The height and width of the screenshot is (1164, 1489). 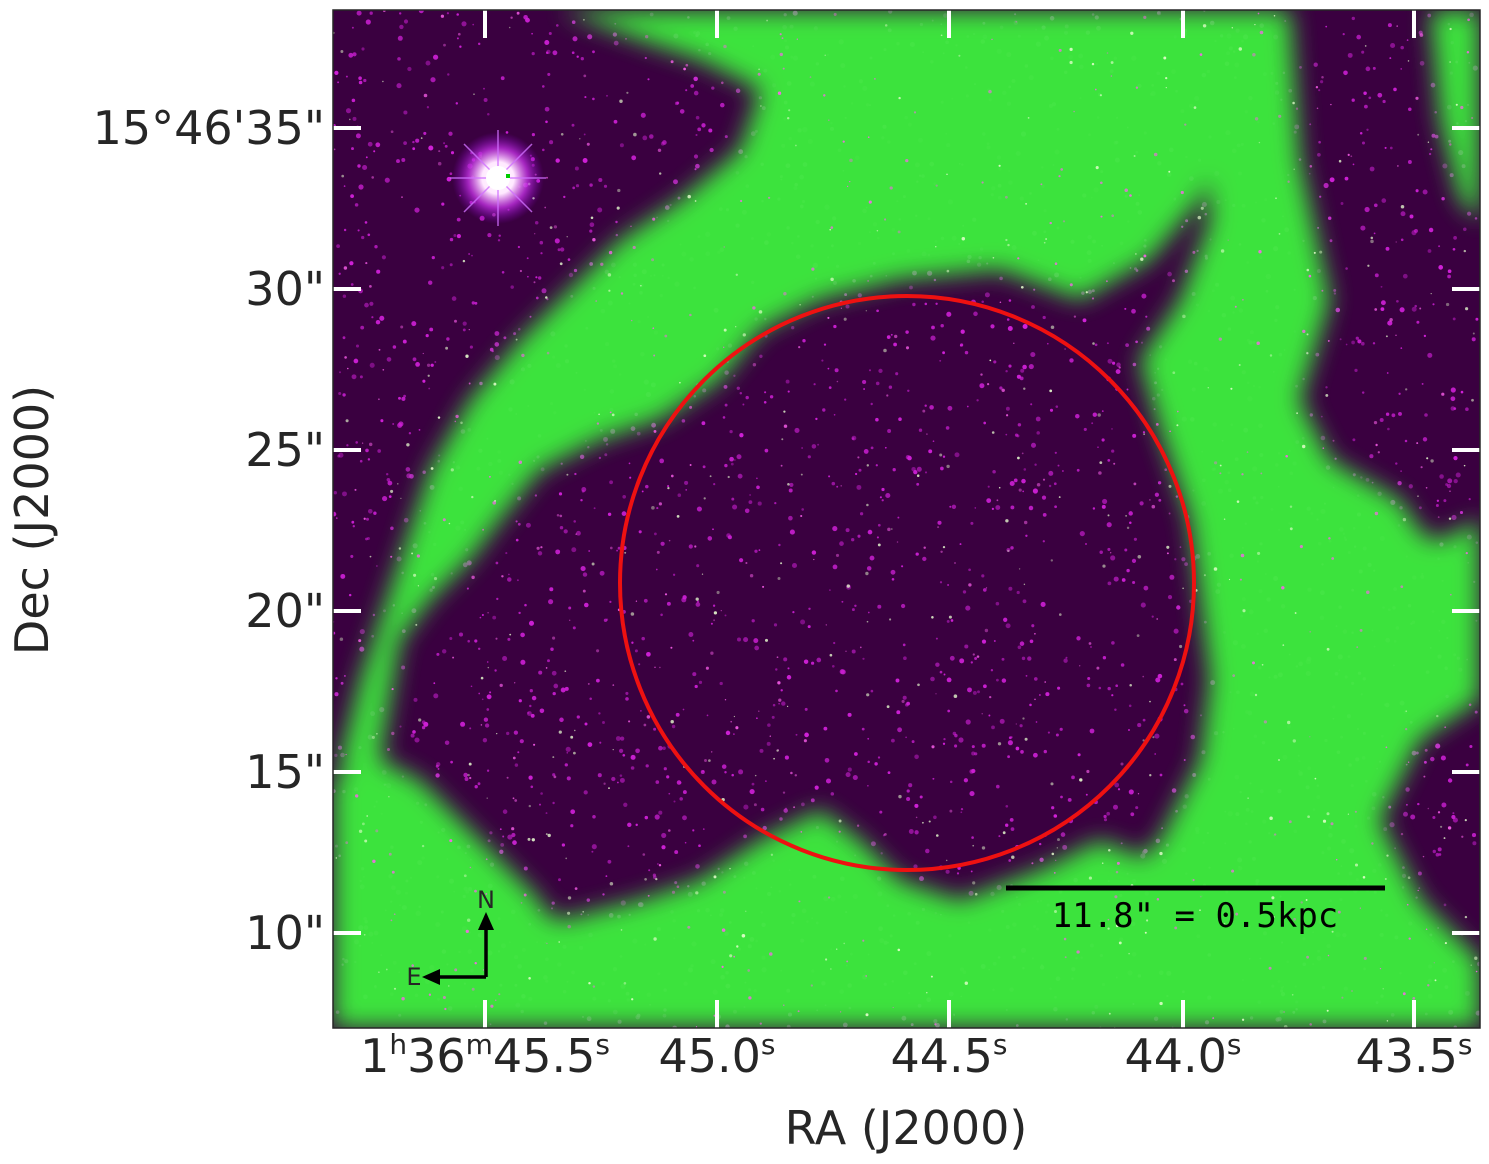 I want to click on y-tick-label: 20", so click(x=285, y=611).